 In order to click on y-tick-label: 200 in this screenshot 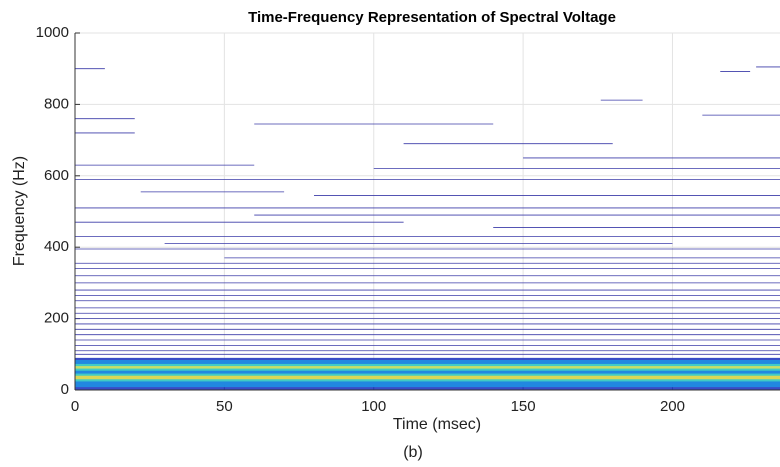, I will do `click(56, 318)`.